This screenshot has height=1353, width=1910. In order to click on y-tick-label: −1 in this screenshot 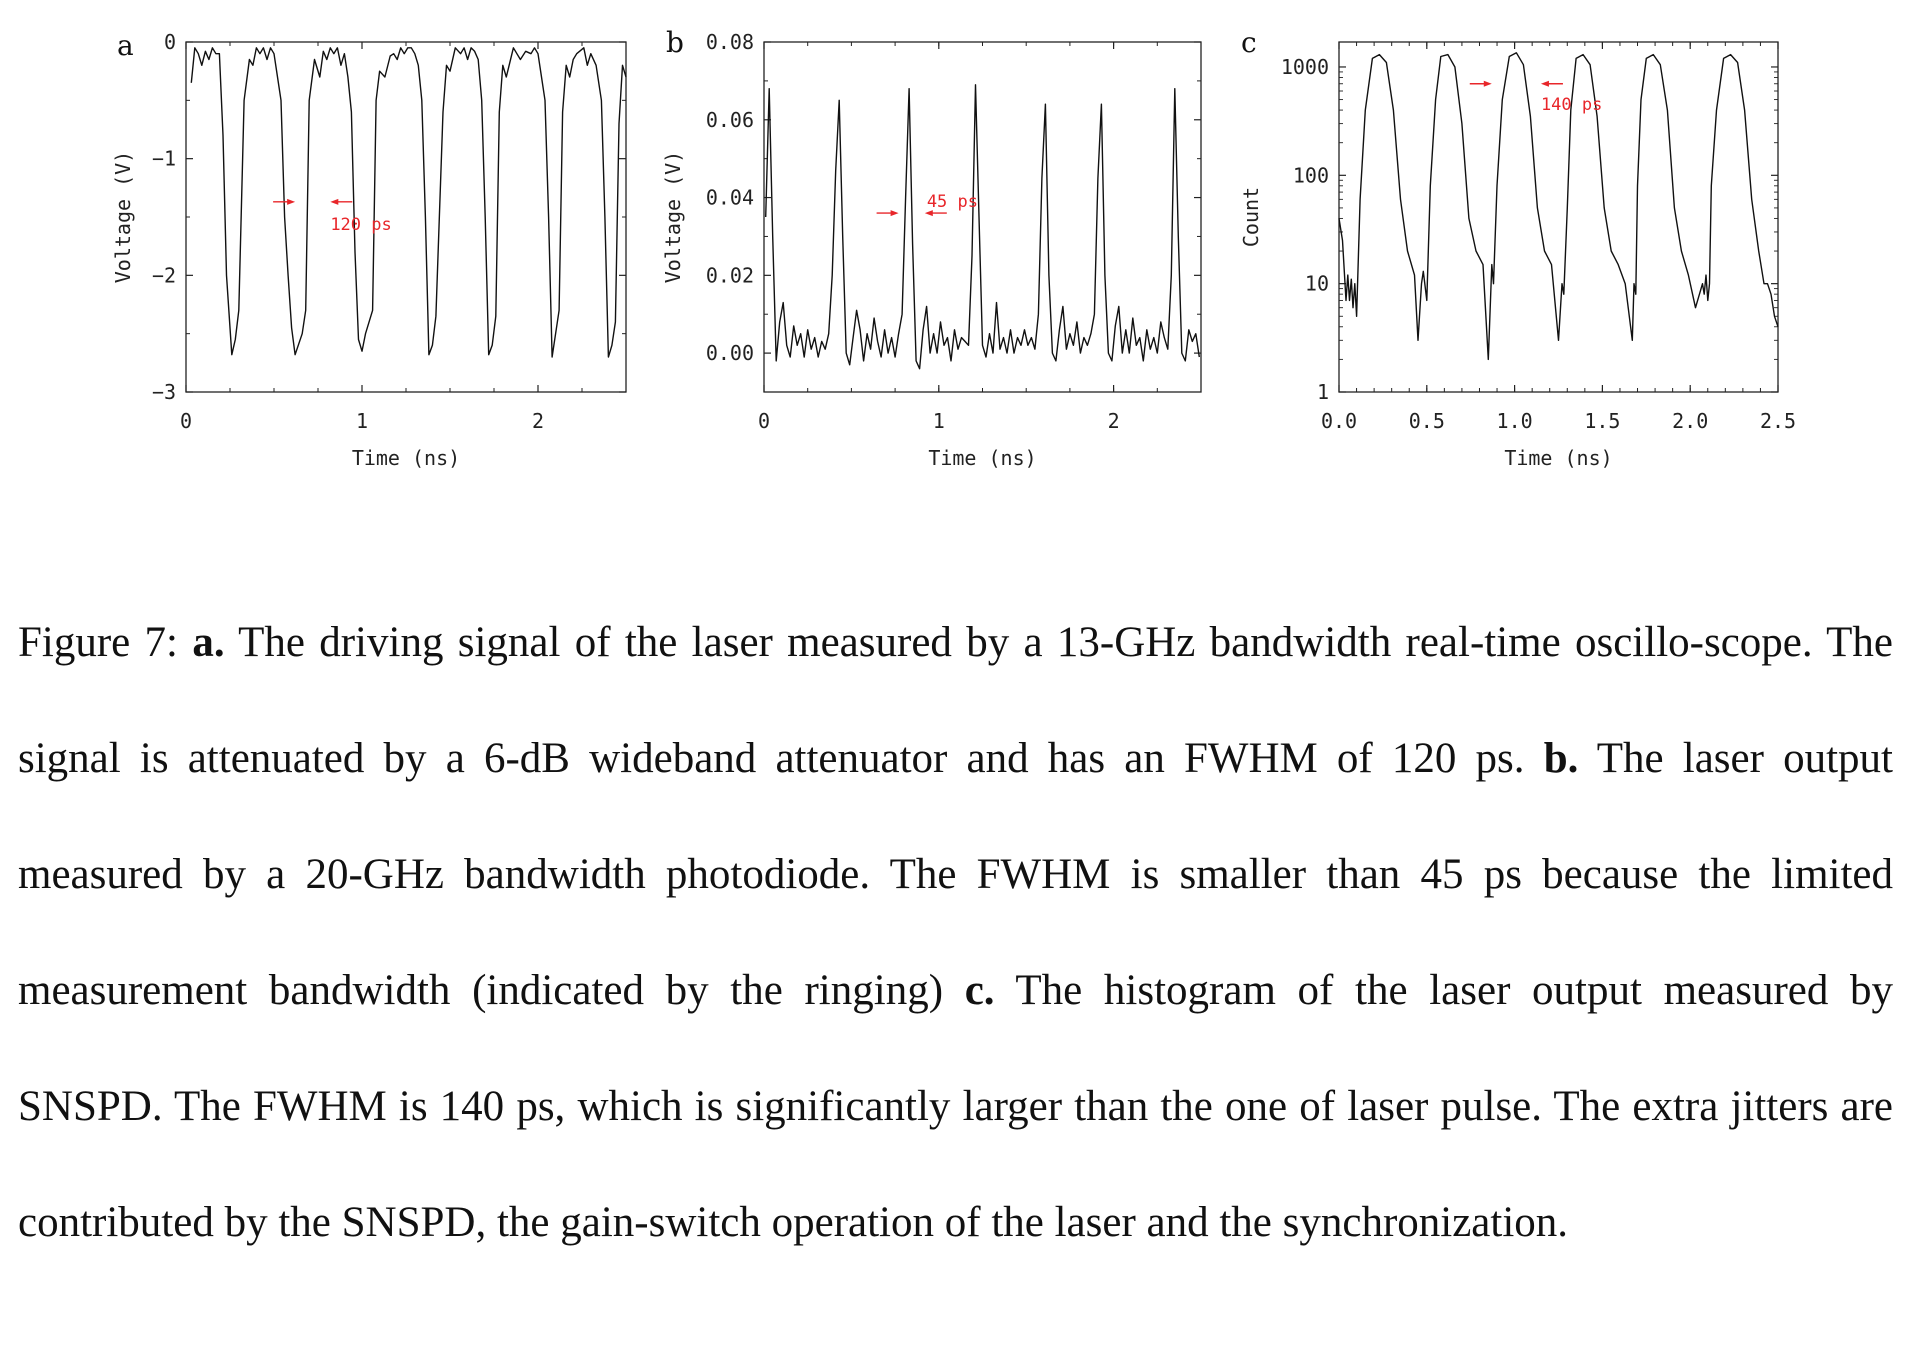, I will do `click(164, 159)`.